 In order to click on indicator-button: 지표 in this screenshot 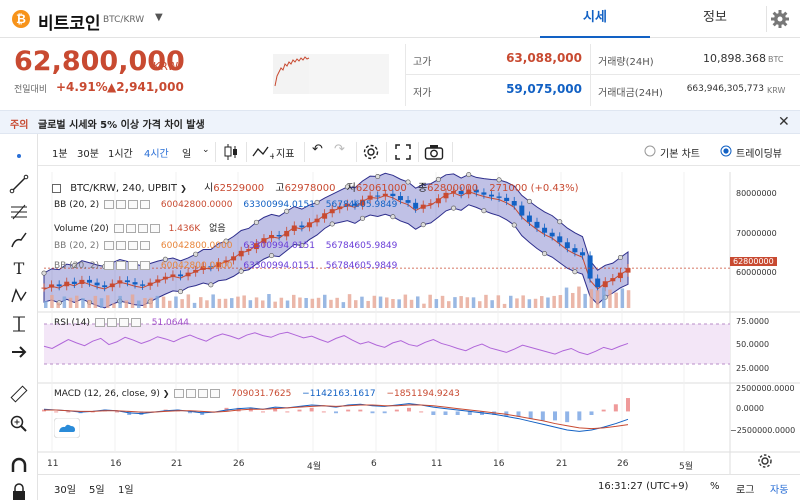, I will do `click(285, 154)`.